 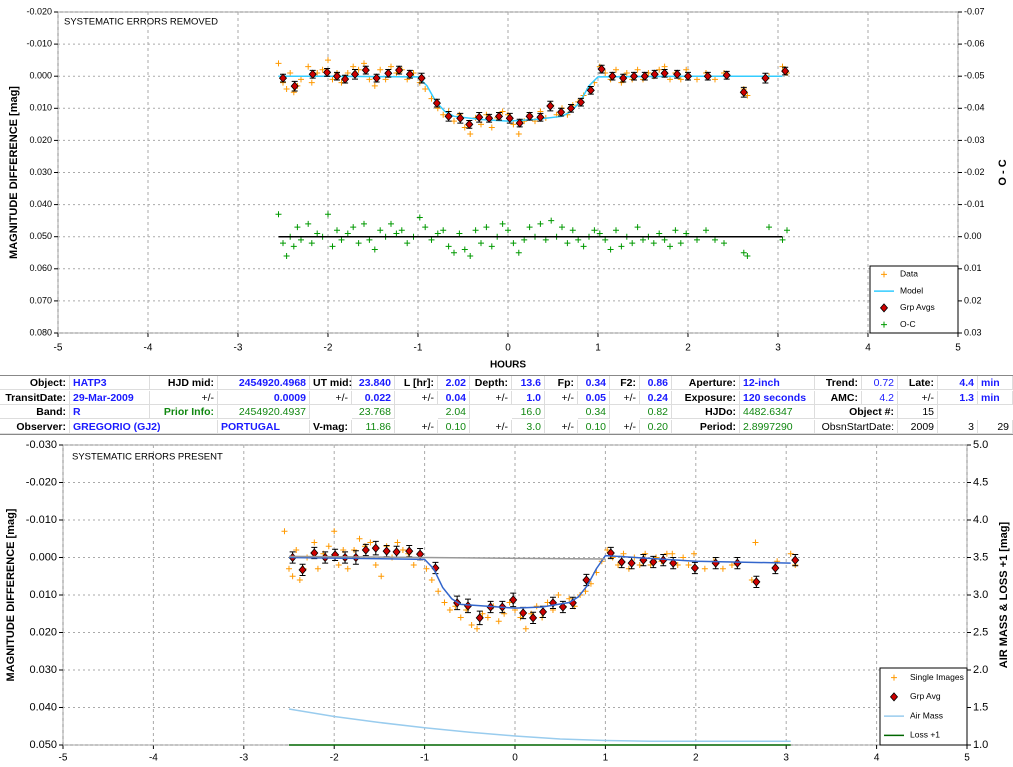 I want to click on table-cell: HJD mid:, so click(x=184, y=383).